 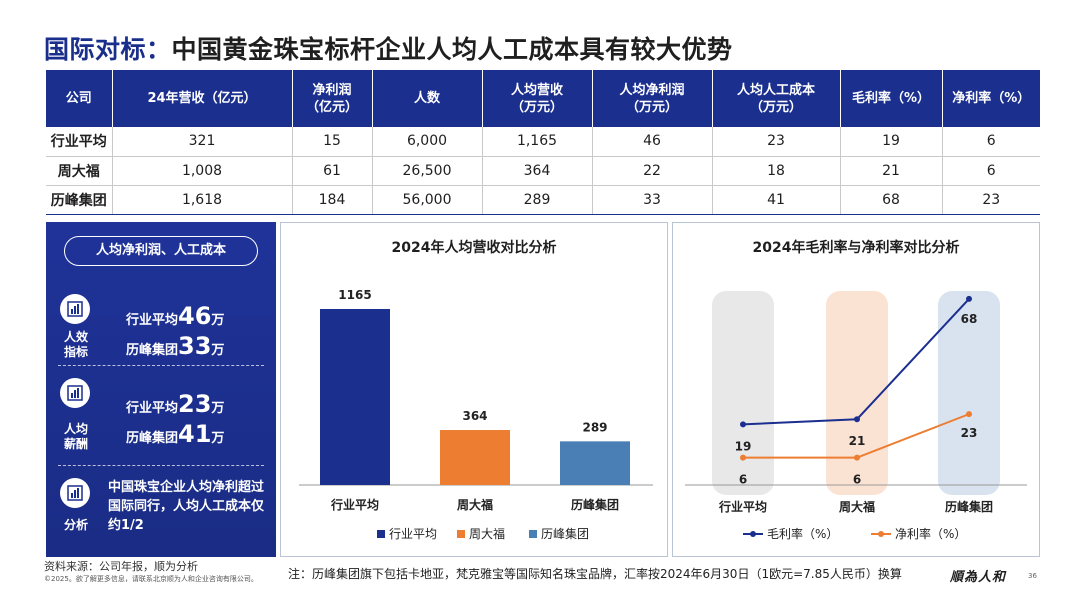 I want to click on bar-value-label: 289, so click(x=594, y=427).